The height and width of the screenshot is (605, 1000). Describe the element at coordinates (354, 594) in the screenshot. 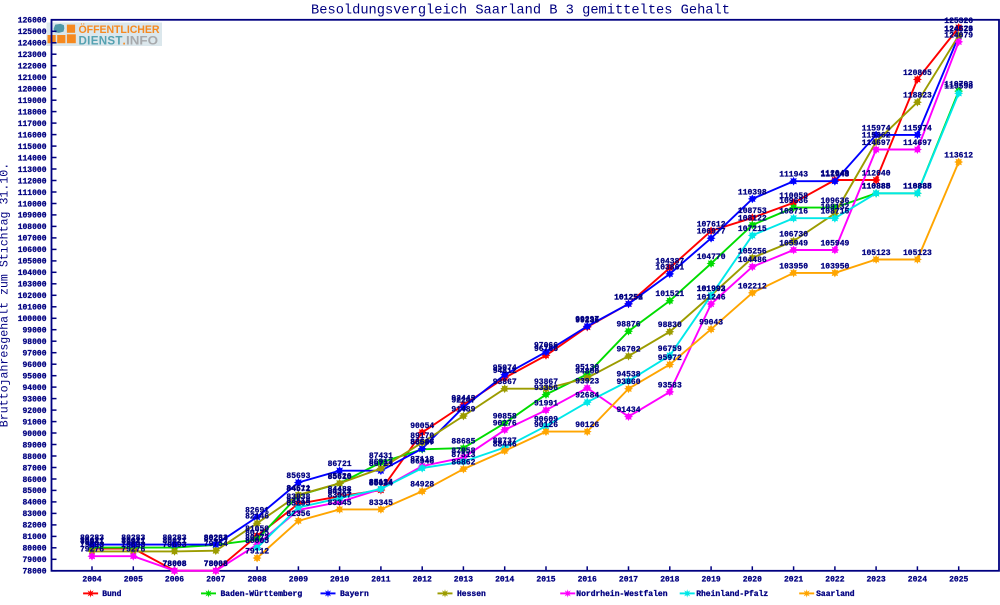

I see `svg-text: Bayern` at that location.